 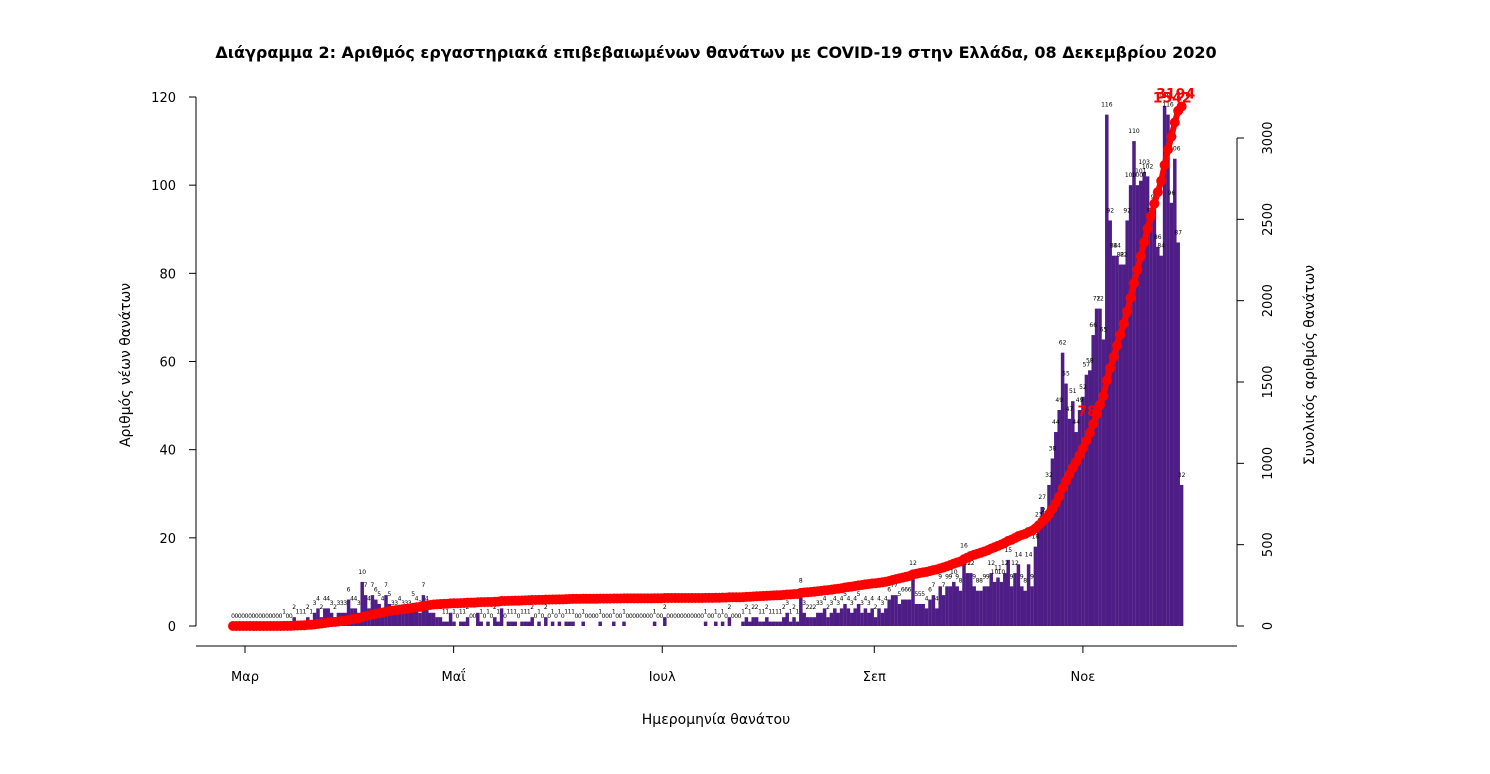 What do you see at coordinates (1268, 626) in the screenshot?
I see `right-tick-label: 0` at bounding box center [1268, 626].